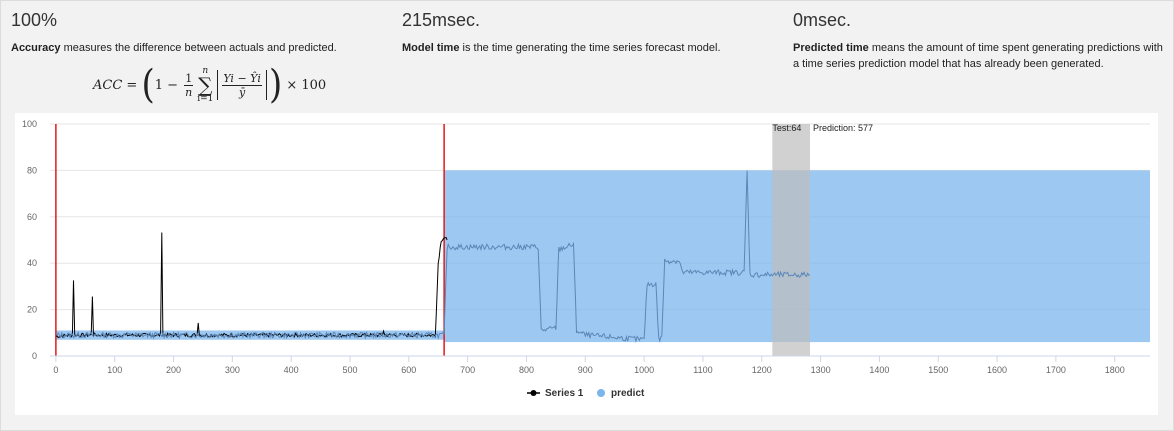 The width and height of the screenshot is (1174, 431). Describe the element at coordinates (441, 20) in the screenshot. I see `model-time-value: 215msec.` at that location.